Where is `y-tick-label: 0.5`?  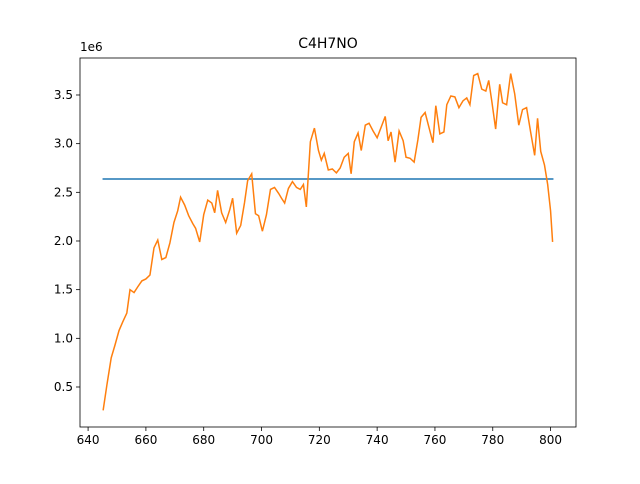 y-tick-label: 0.5 is located at coordinates (63, 387).